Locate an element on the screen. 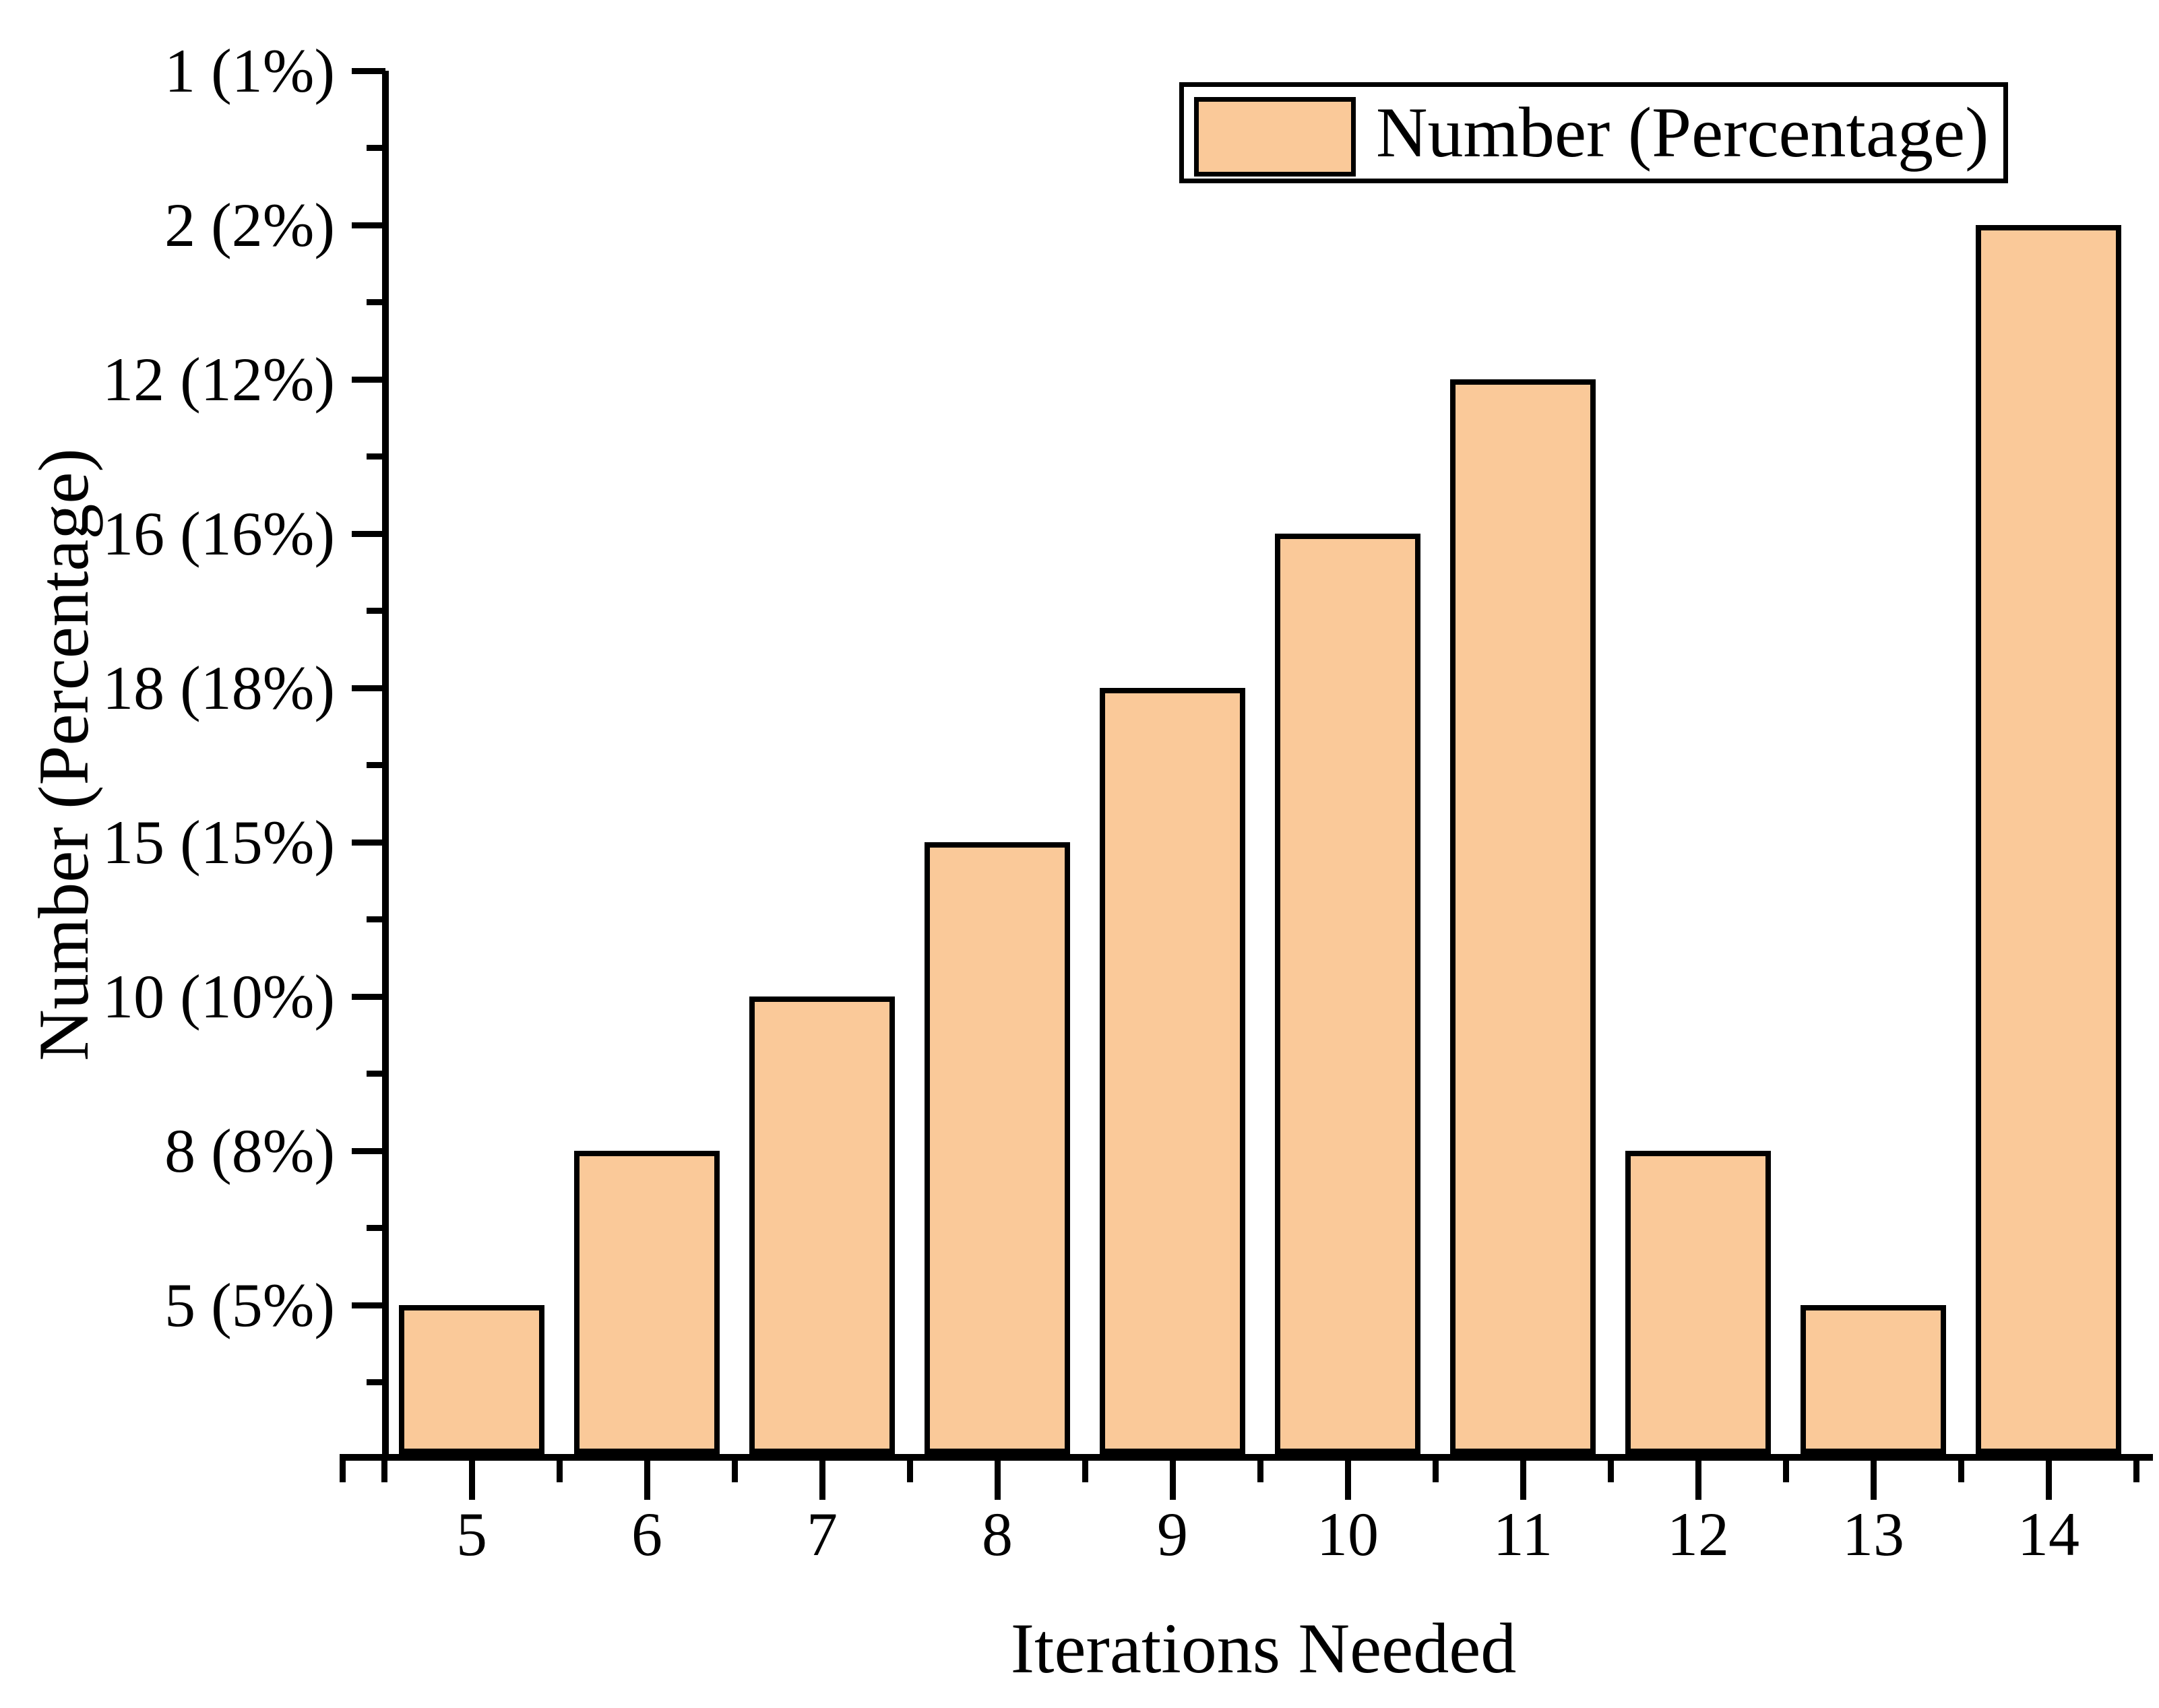 This screenshot has width=2159, height=1708. legend-swatch-icon is located at coordinates (1275, 137).